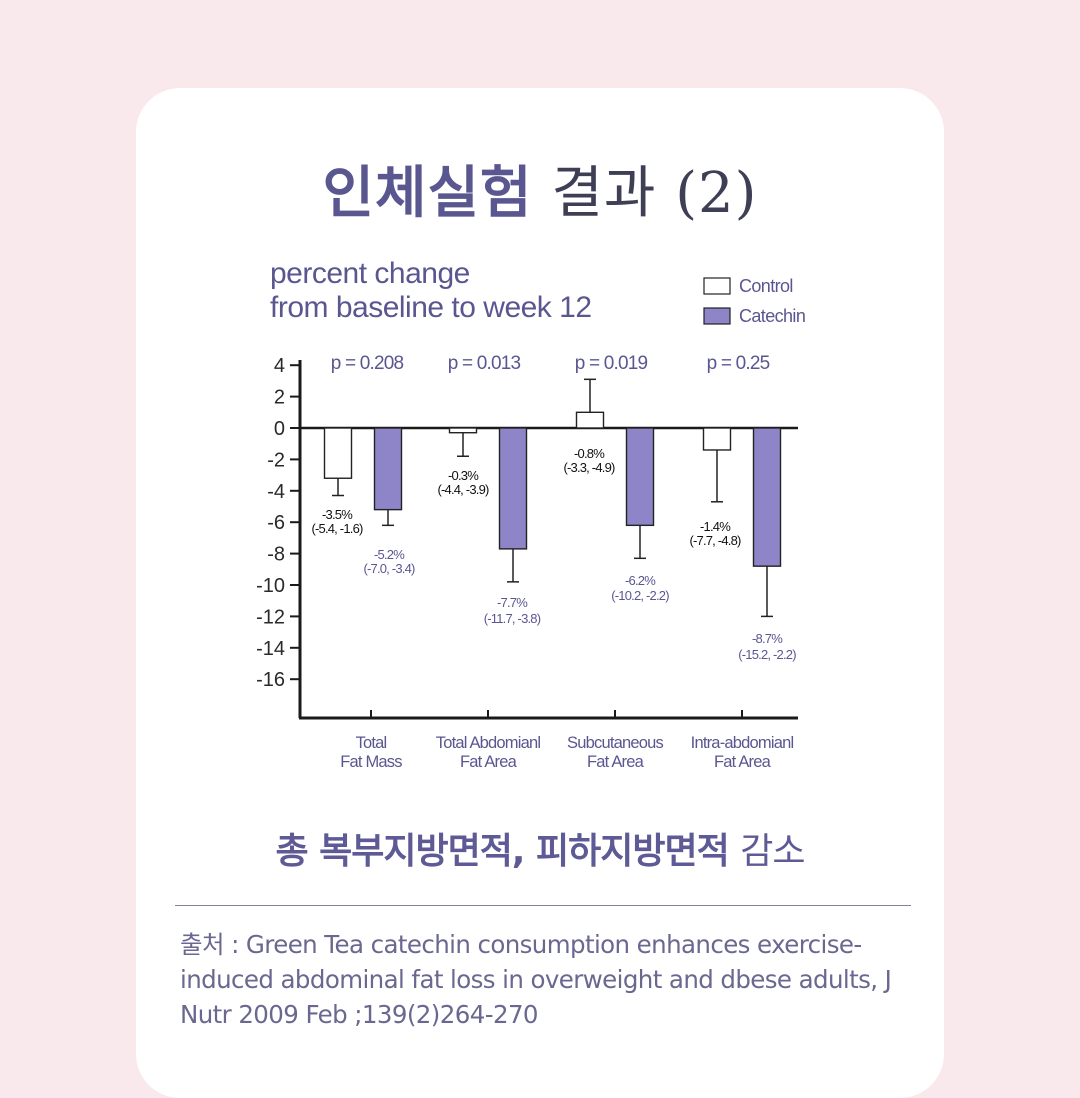 The image size is (1080, 1098). I want to click on divider, so click(543, 905).